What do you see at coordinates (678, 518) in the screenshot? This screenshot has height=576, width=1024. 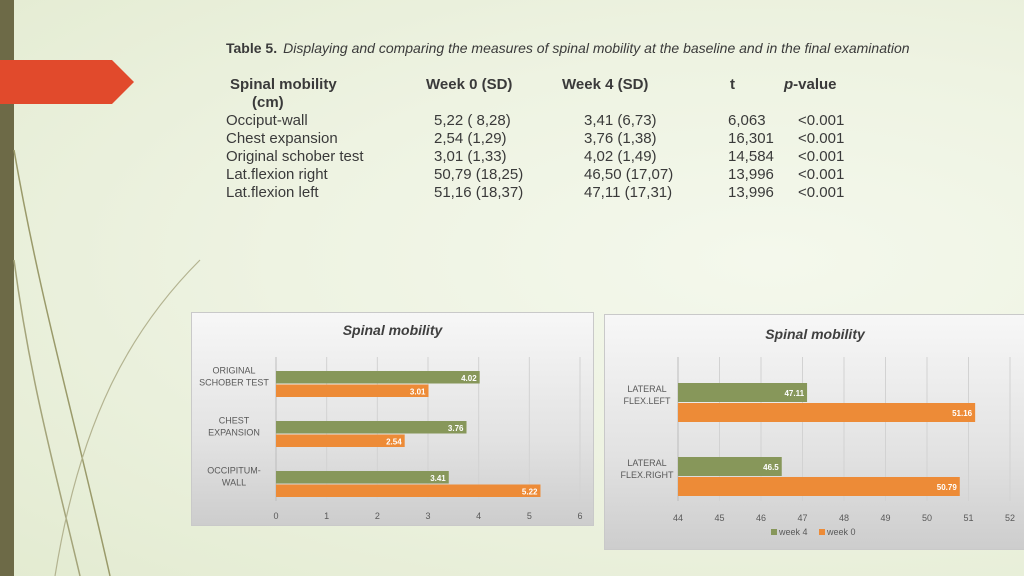 I see `x-tick-label: 44` at bounding box center [678, 518].